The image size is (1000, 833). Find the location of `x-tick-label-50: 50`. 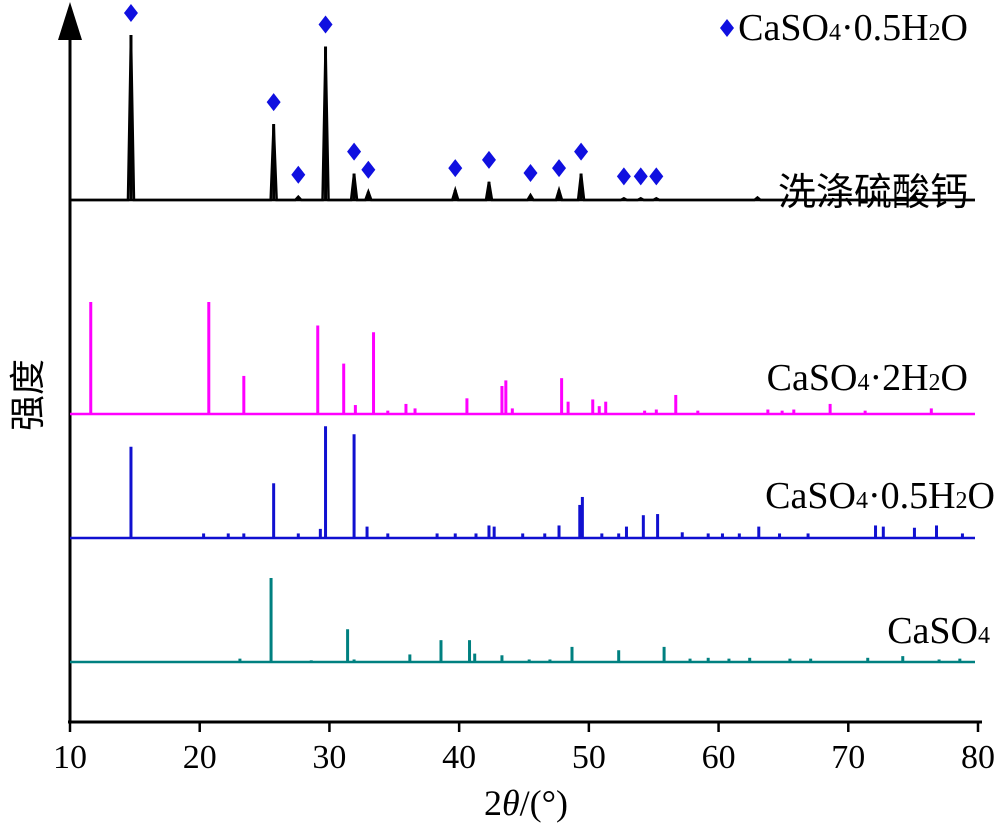

x-tick-label-50: 50 is located at coordinates (589, 757).